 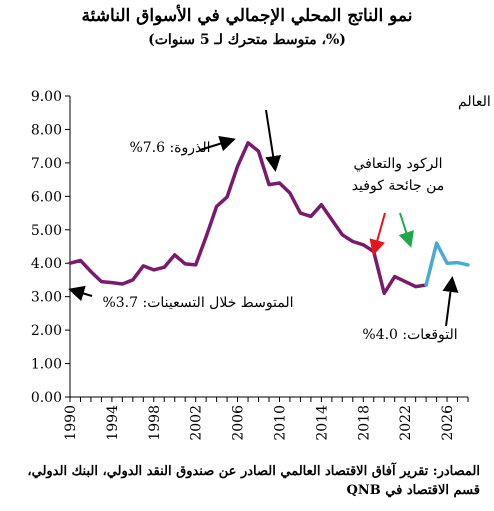 What do you see at coordinates (217, 143) in the screenshot?
I see `arrow-peak` at bounding box center [217, 143].